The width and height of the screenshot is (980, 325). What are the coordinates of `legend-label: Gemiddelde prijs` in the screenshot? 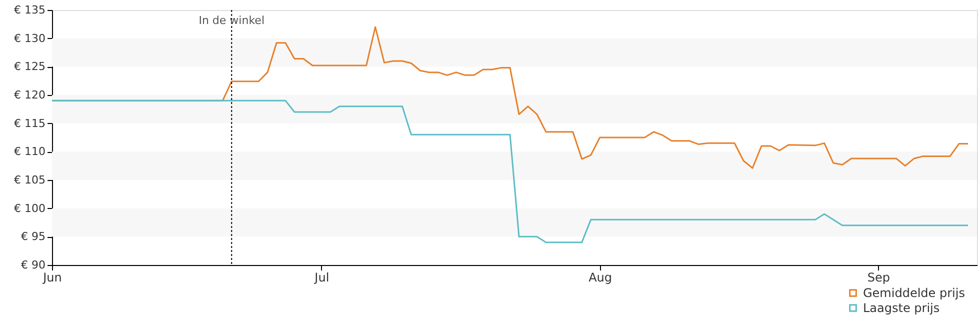 It's located at (914, 293).